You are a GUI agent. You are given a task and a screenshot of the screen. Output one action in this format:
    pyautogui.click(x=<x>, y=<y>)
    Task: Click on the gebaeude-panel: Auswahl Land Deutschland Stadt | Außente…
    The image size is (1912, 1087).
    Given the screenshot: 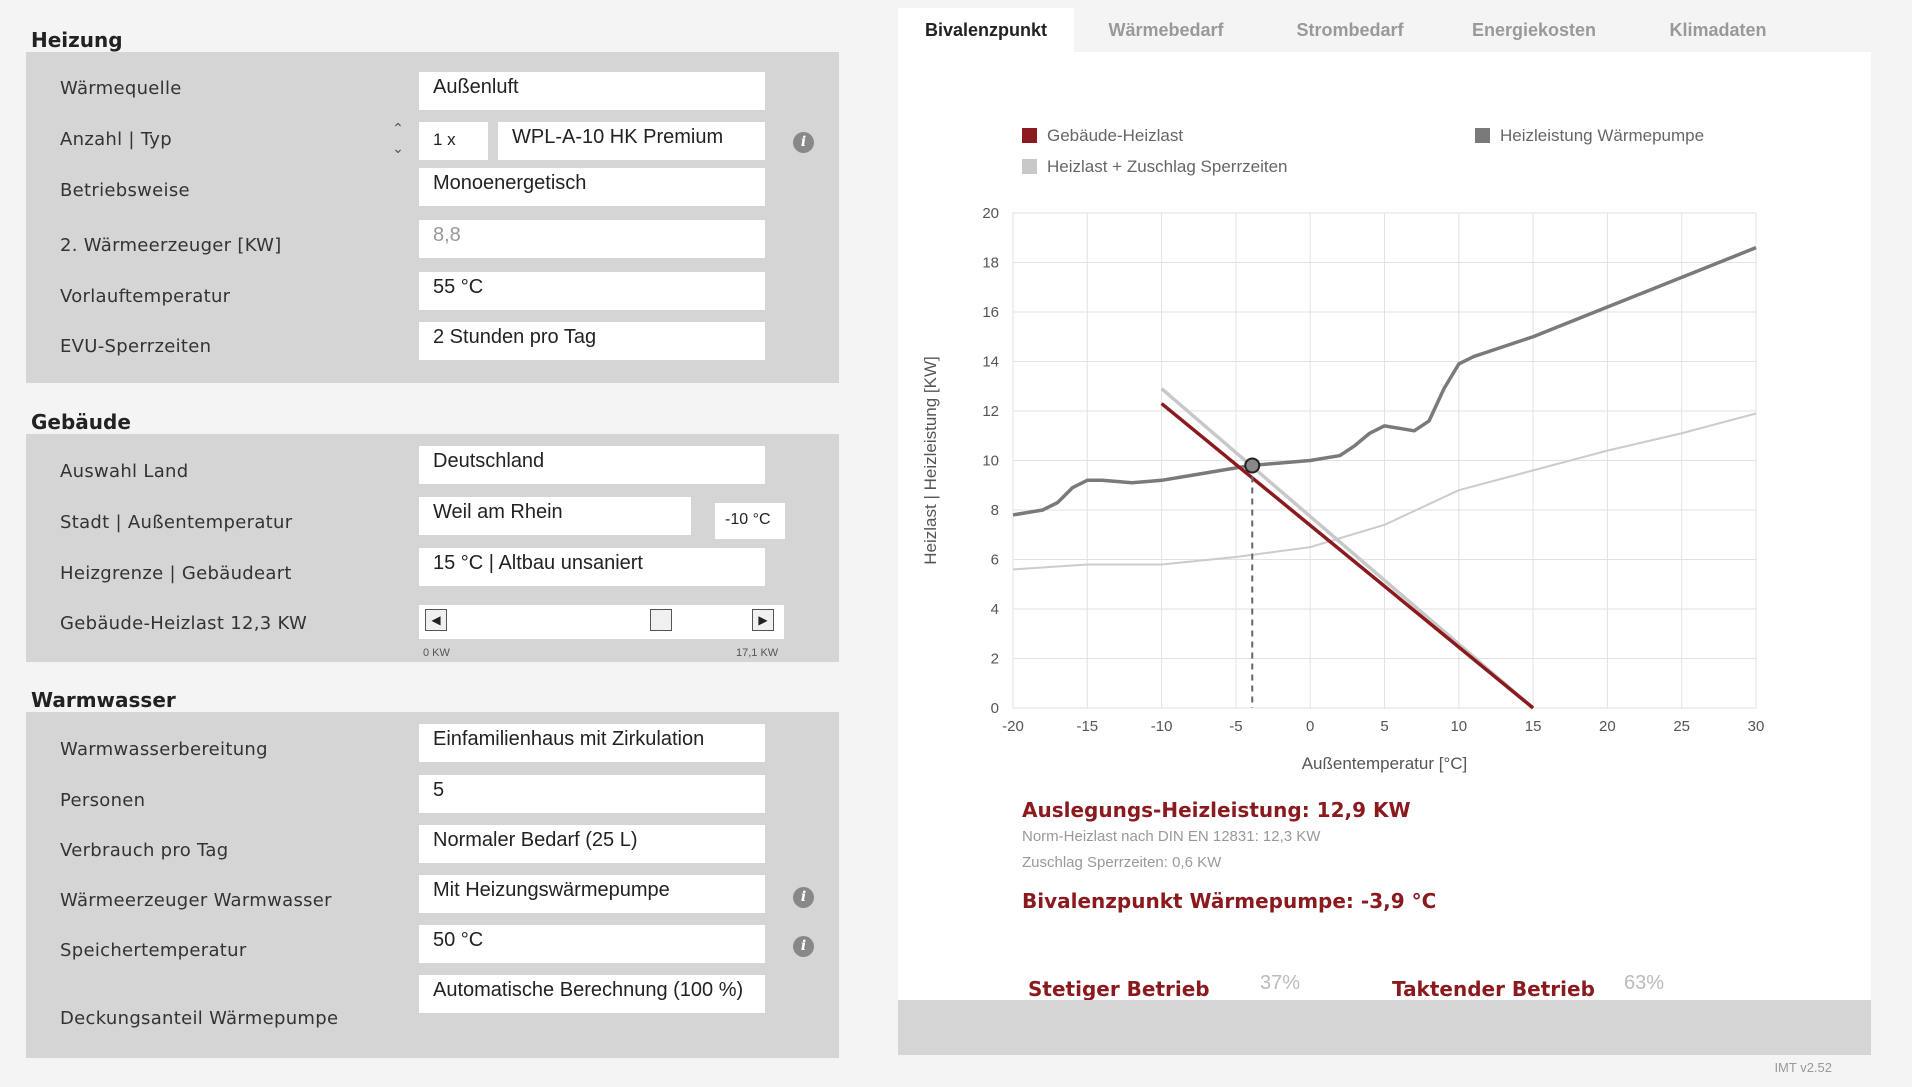 What is the action you would take?
    pyautogui.click(x=432, y=548)
    